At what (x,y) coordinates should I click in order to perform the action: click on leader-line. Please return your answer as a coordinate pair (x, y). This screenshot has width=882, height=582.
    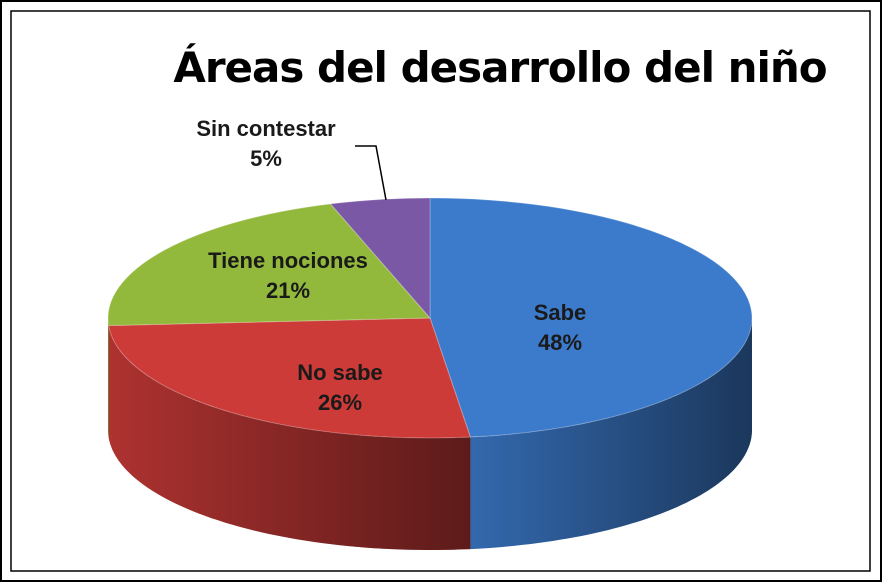
    Looking at the image, I should click on (371, 173).